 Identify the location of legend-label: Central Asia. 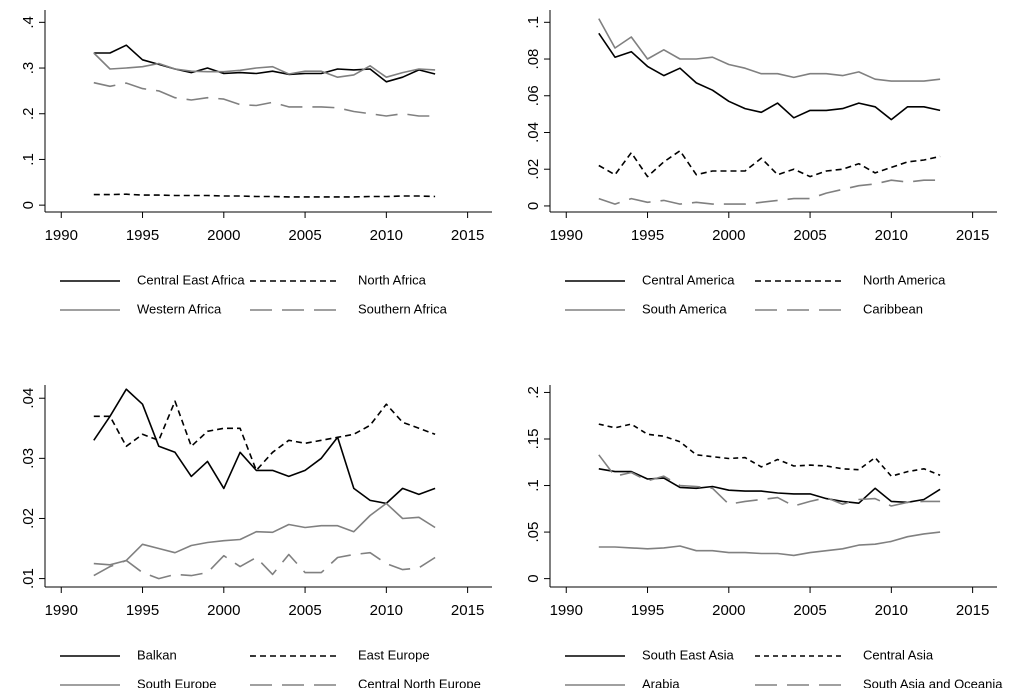
(898, 654).